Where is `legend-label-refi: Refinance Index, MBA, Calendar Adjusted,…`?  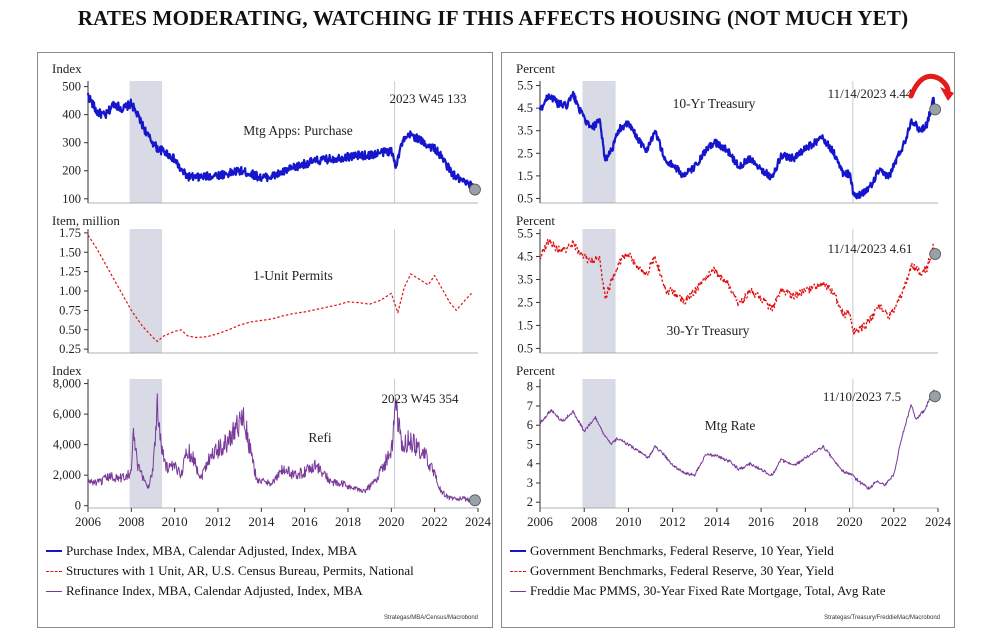
legend-label-refi: Refinance Index, MBA, Calendar Adjusted,… is located at coordinates (214, 590).